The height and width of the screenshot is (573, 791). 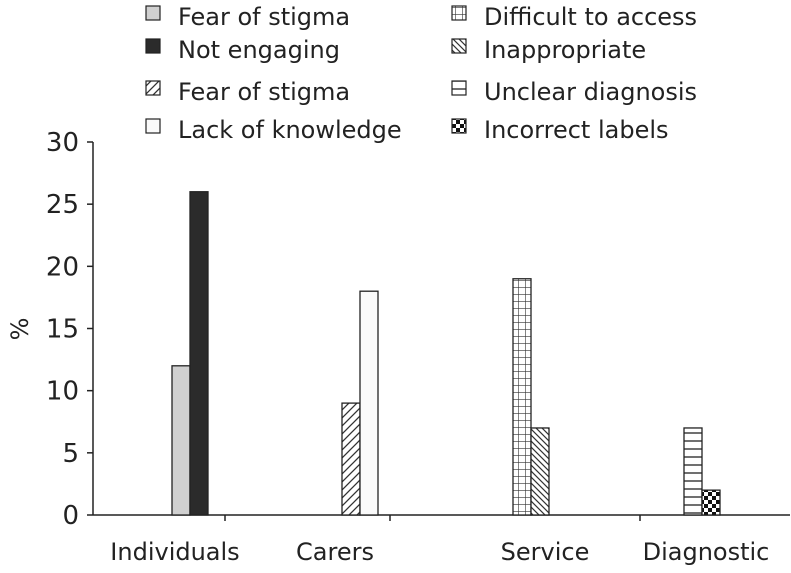 I want to click on y-axis-title: %, so click(x=20, y=329).